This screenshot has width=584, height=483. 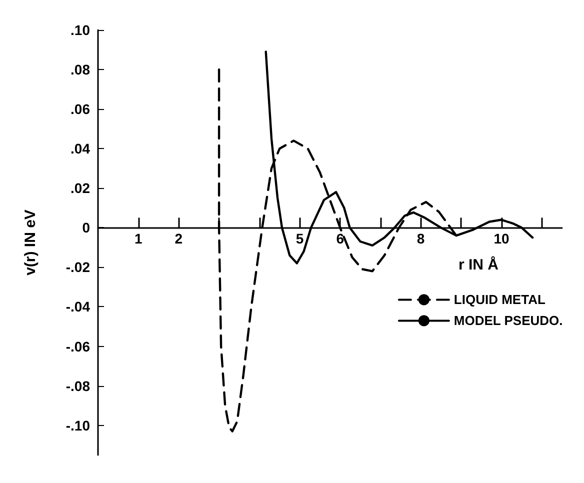 I want to click on x-tick-label: 5, so click(x=300, y=238).